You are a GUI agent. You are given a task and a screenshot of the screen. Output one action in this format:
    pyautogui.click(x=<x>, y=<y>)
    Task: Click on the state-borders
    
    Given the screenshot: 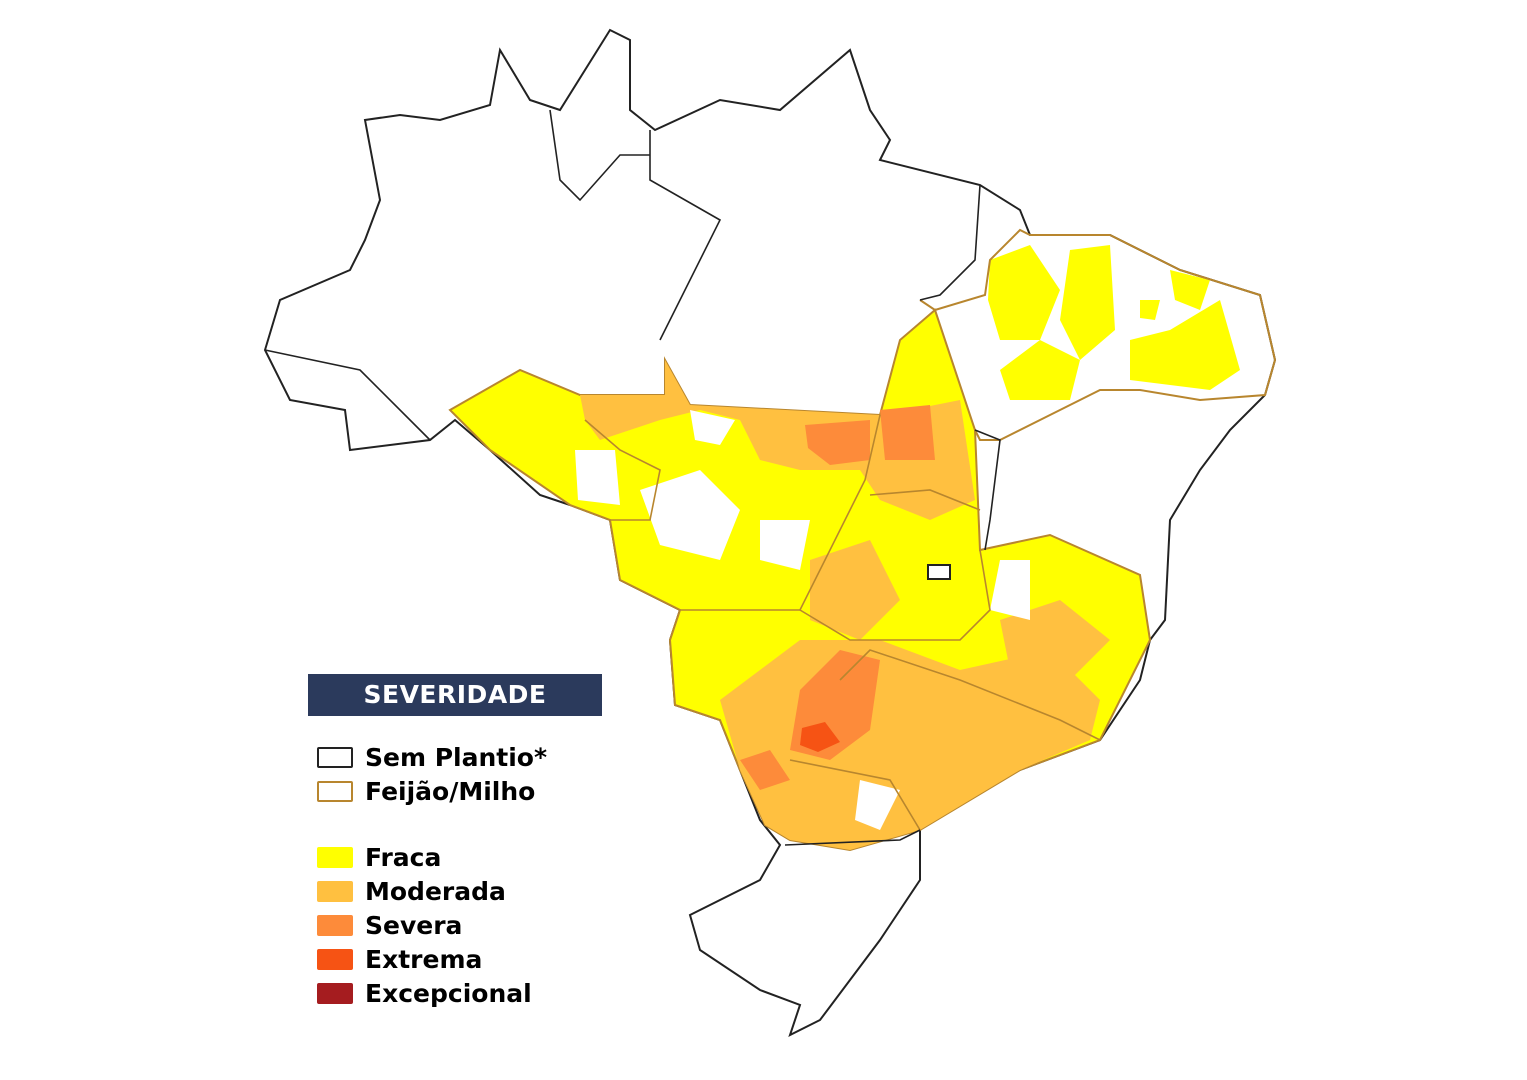 What is the action you would take?
    pyautogui.click(x=842, y=622)
    